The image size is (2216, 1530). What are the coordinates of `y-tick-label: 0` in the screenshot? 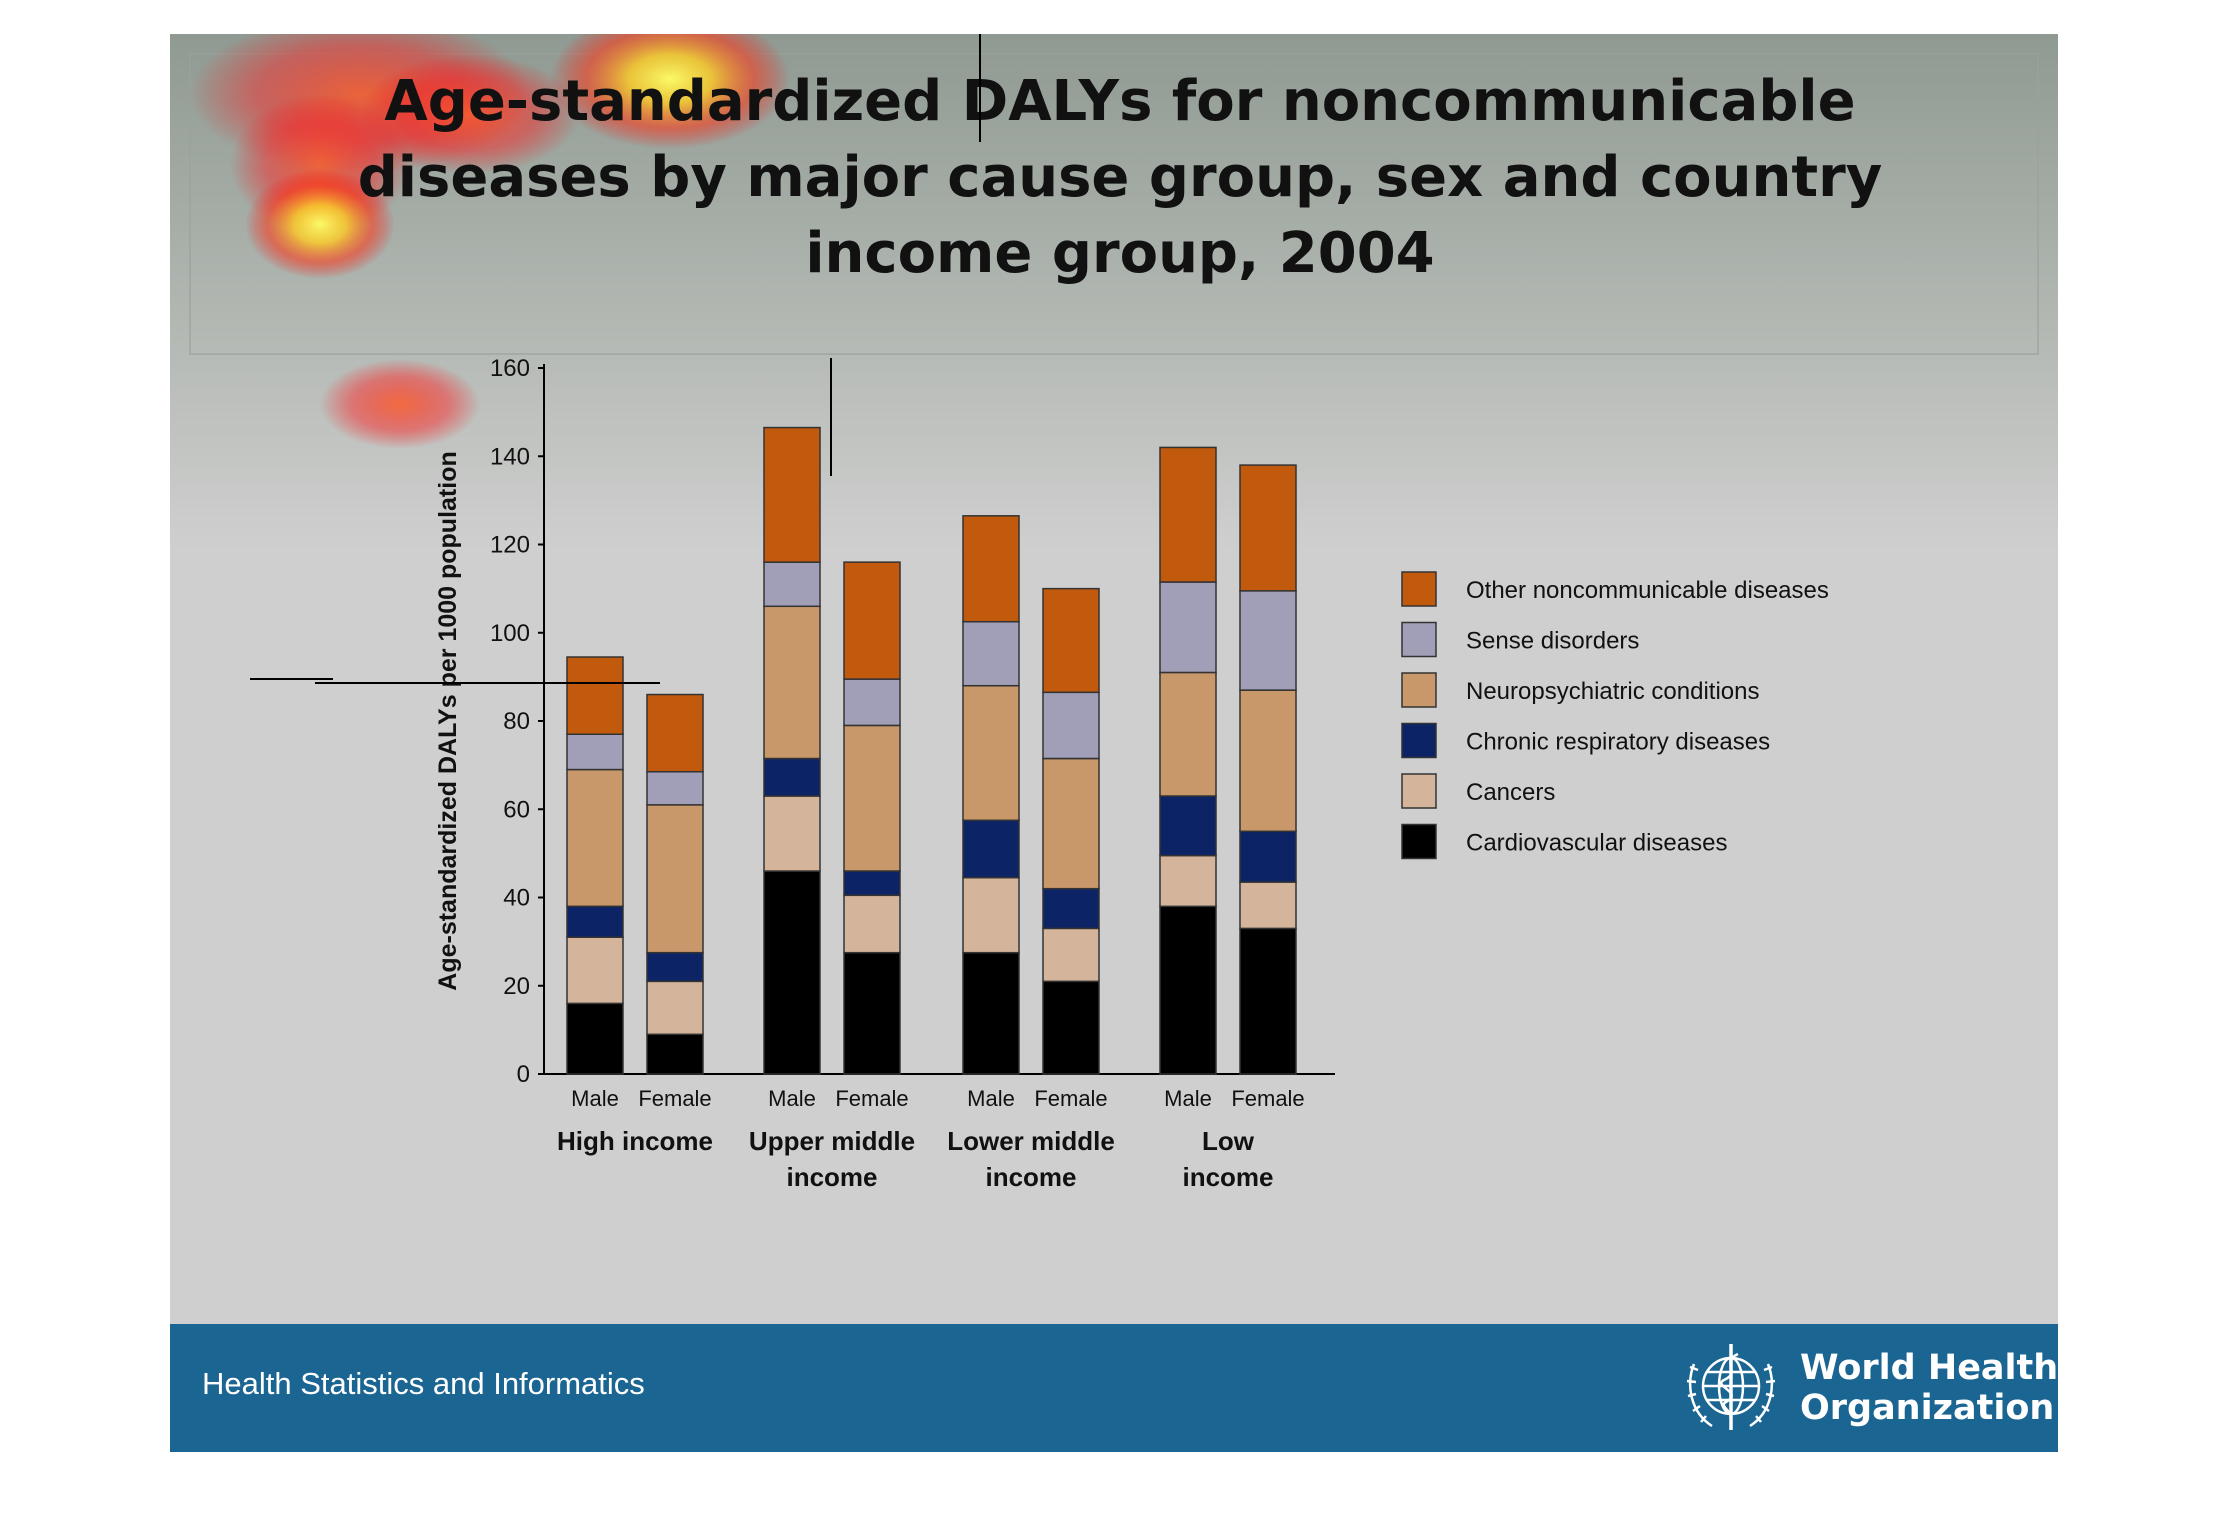 It's located at (523, 1074).